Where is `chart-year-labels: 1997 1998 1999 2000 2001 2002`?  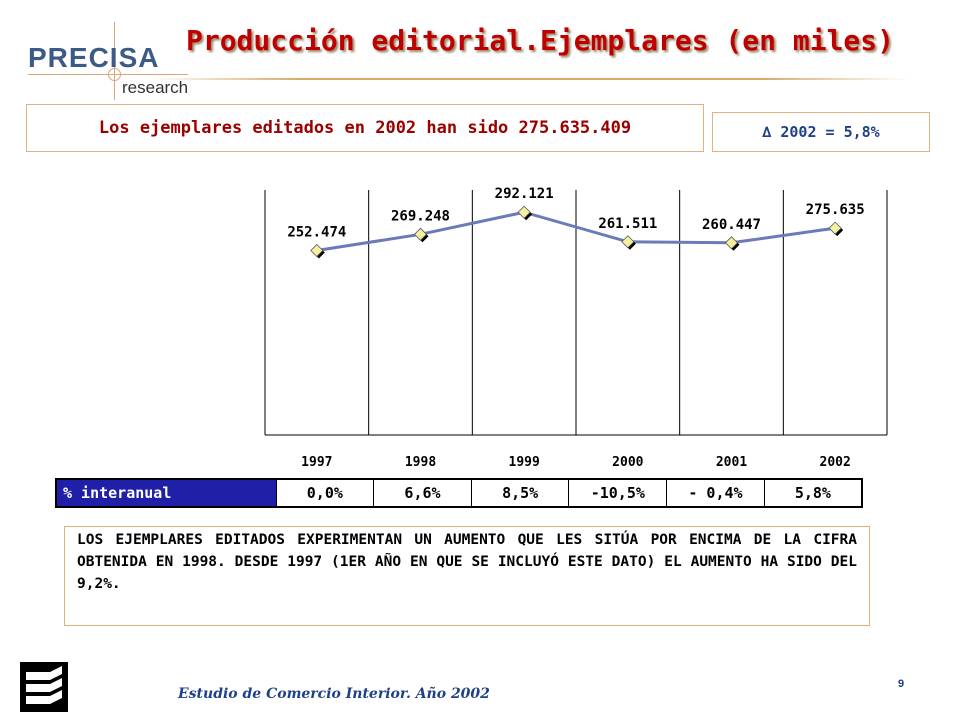
chart-year-labels: 1997 1998 1999 2000 2001 2002 is located at coordinates (576, 462).